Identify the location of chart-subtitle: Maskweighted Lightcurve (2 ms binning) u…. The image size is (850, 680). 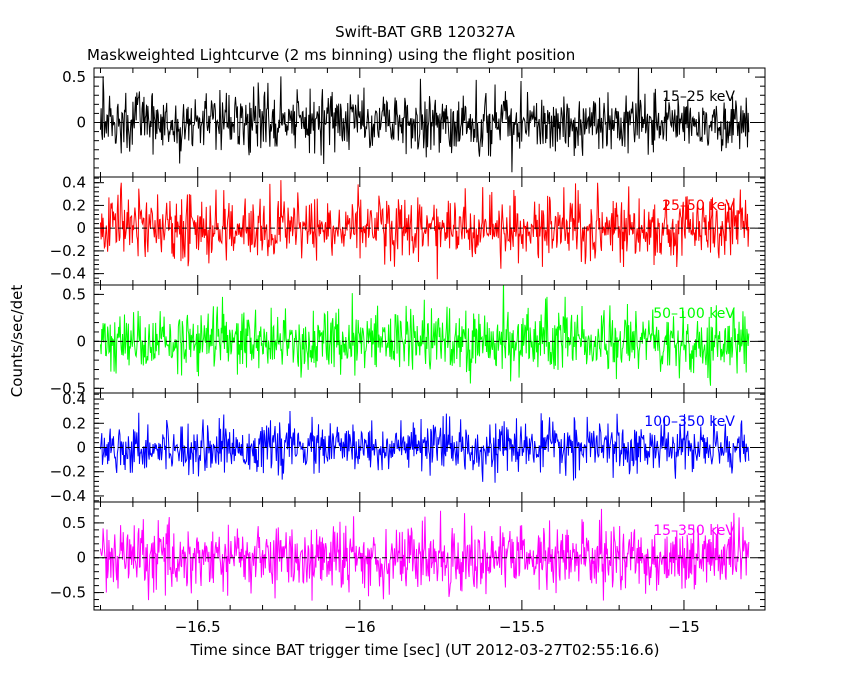
(331, 55).